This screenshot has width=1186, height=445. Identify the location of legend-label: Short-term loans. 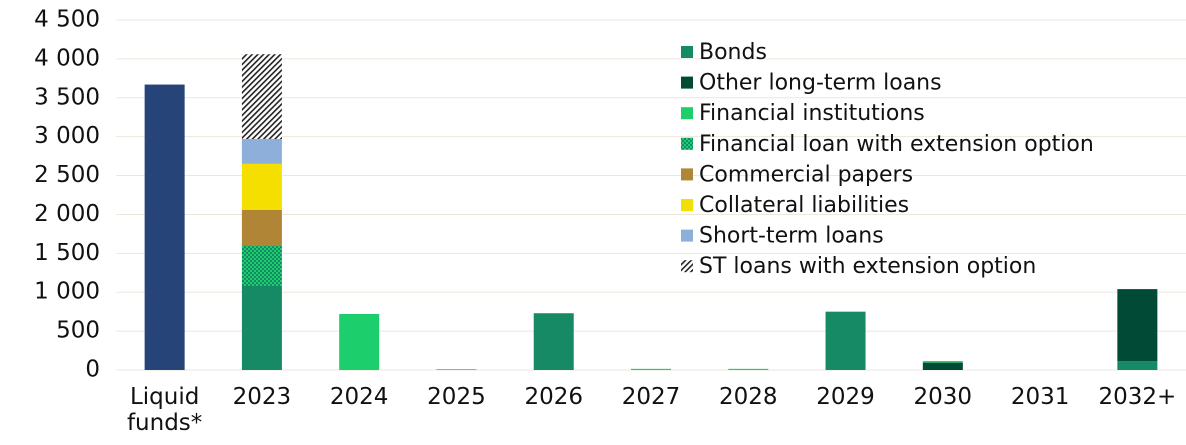
(791, 236).